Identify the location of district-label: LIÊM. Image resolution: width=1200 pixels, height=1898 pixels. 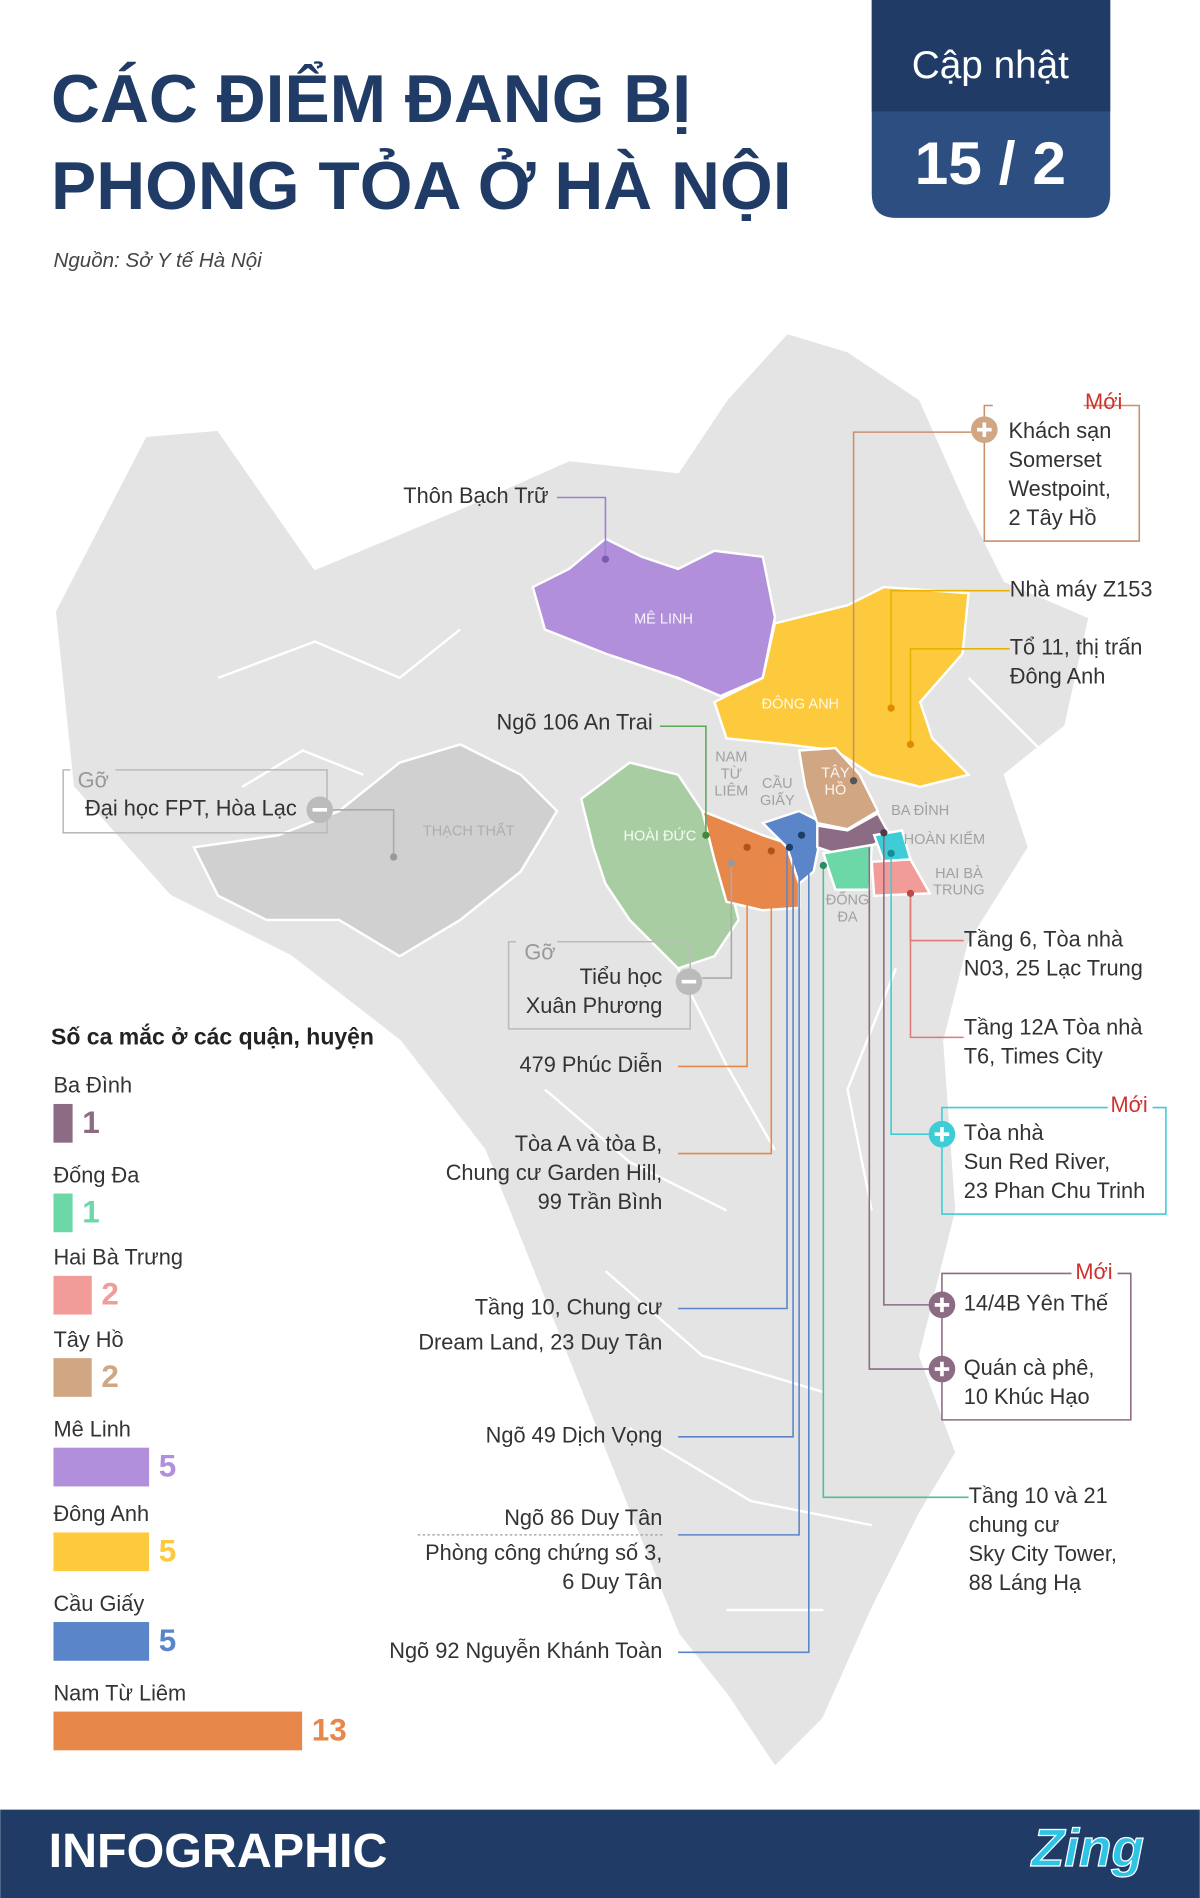
(731, 790).